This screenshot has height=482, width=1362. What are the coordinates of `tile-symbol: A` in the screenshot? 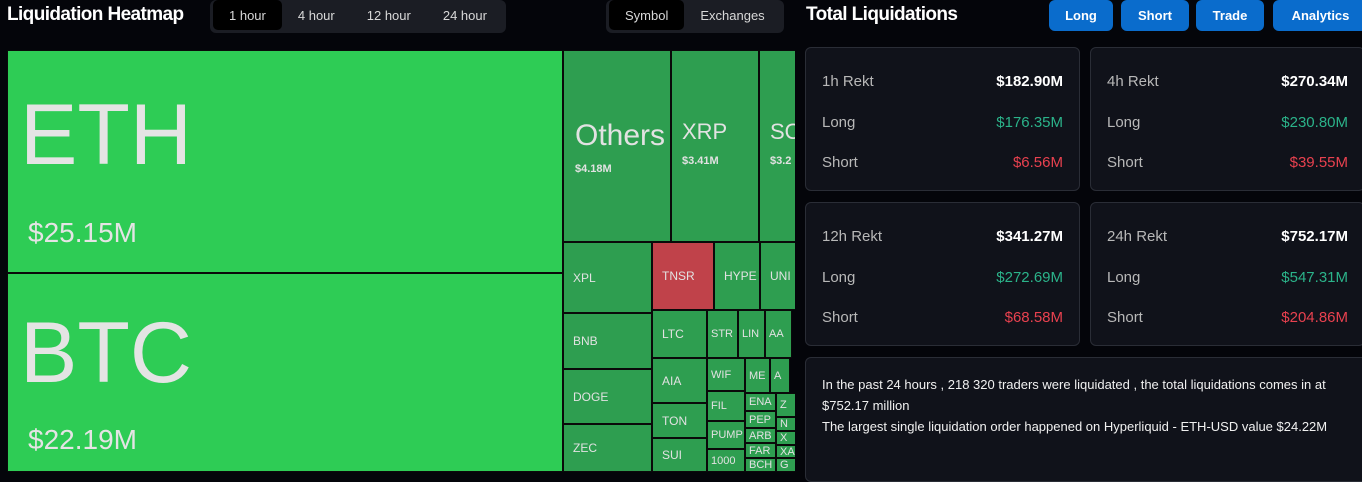 It's located at (778, 375).